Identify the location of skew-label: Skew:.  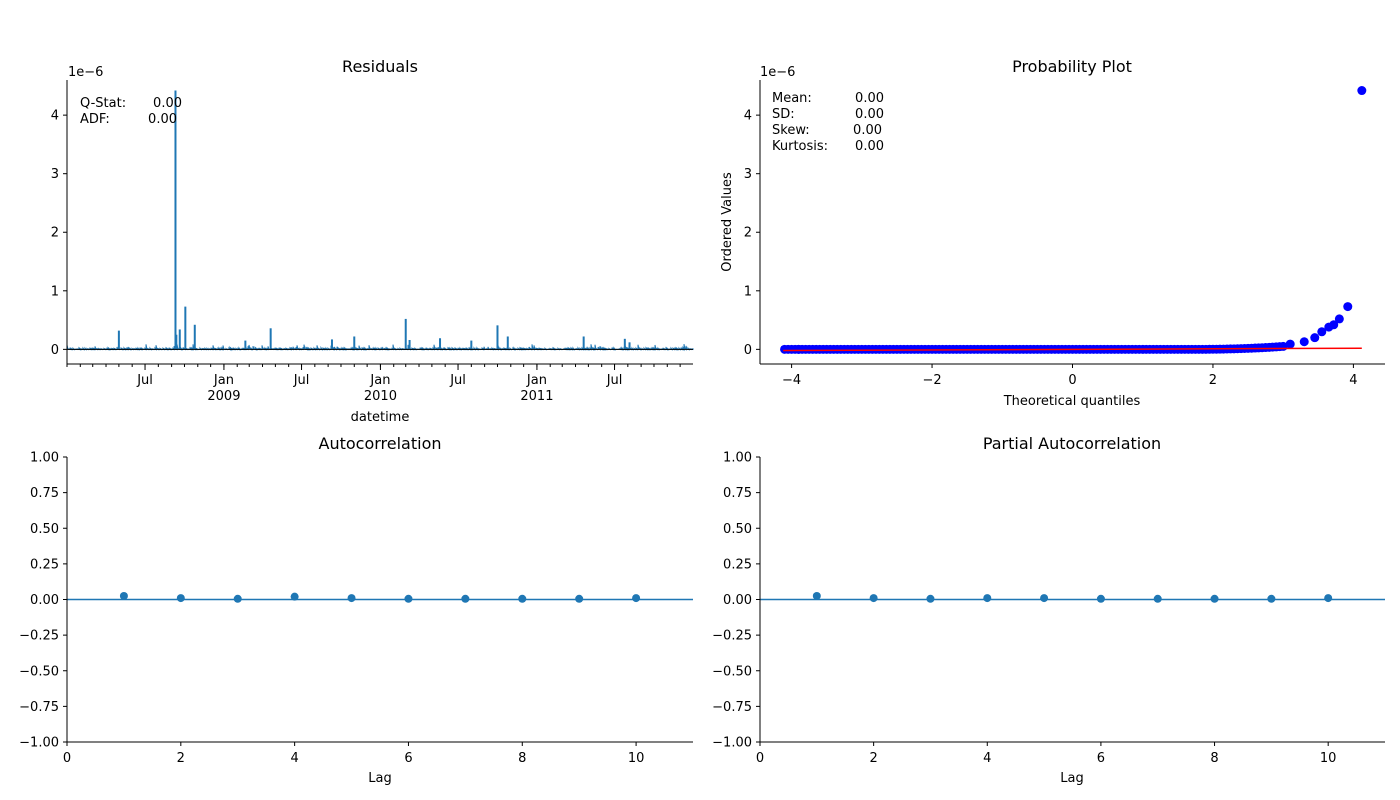
(791, 130).